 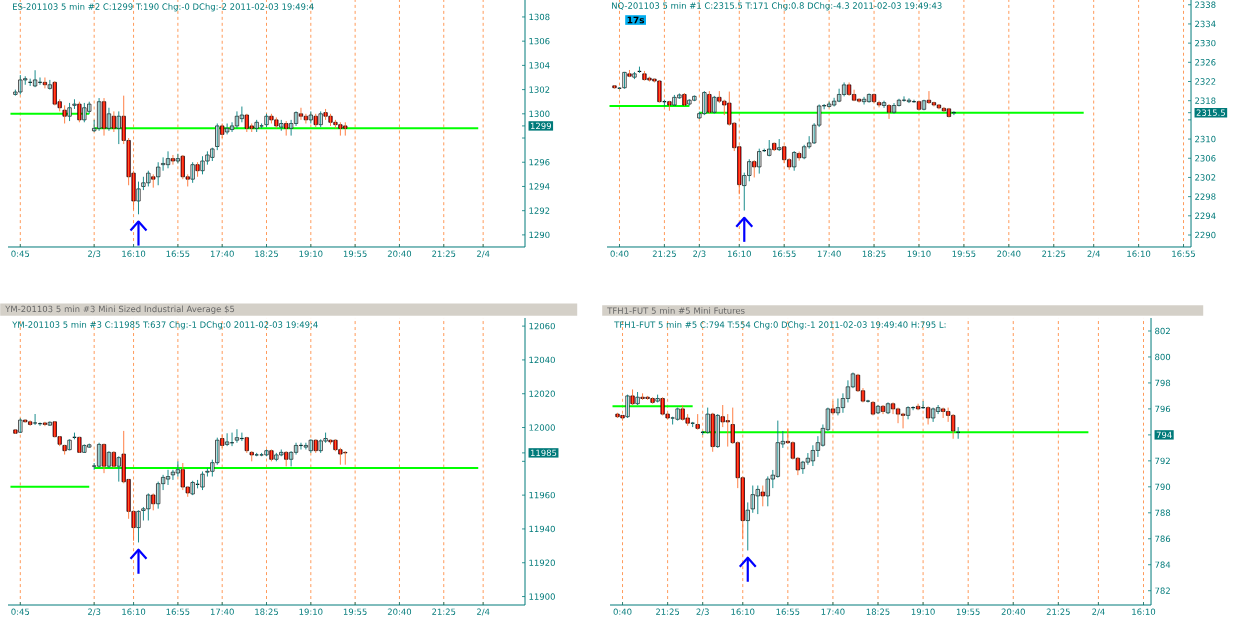 I want to click on y-tick-label: 2294, so click(x=1205, y=216).